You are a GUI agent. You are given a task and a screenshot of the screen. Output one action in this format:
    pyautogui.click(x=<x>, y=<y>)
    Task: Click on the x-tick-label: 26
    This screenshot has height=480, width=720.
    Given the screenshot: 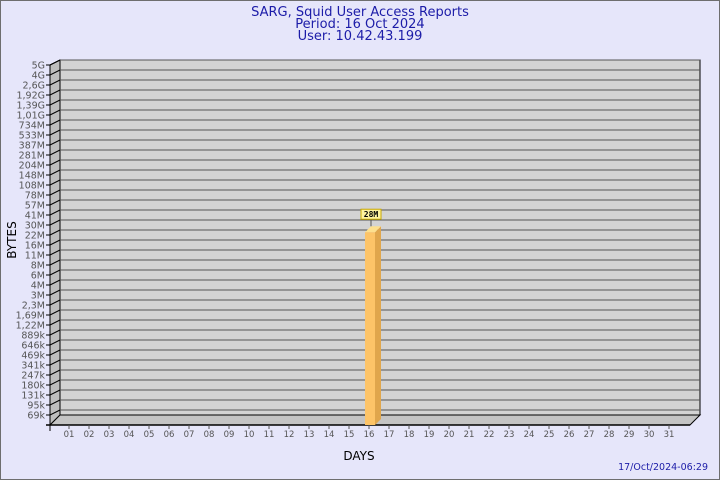 What is the action you would take?
    pyautogui.click(x=569, y=435)
    